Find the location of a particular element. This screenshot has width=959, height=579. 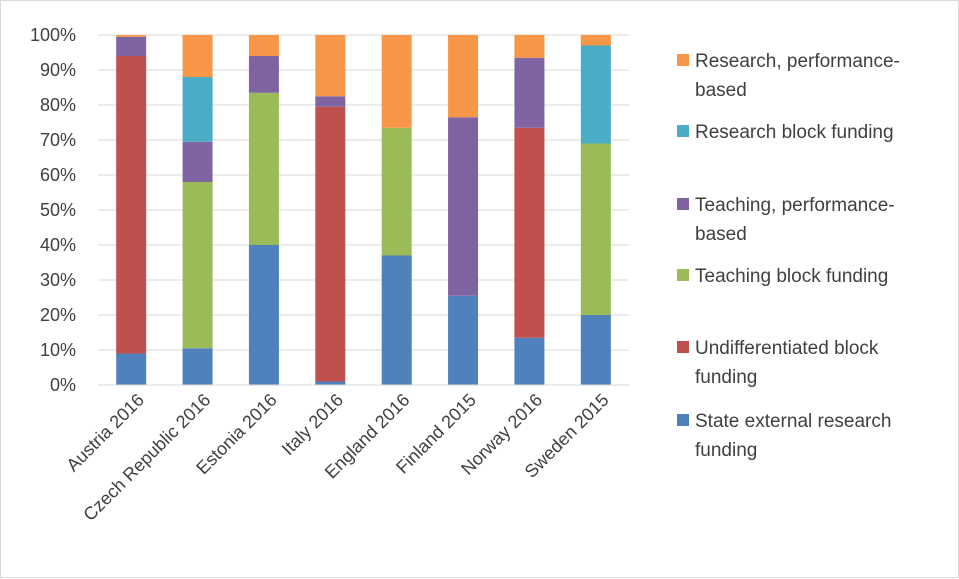

y-tick-label: 50% is located at coordinates (58, 210).